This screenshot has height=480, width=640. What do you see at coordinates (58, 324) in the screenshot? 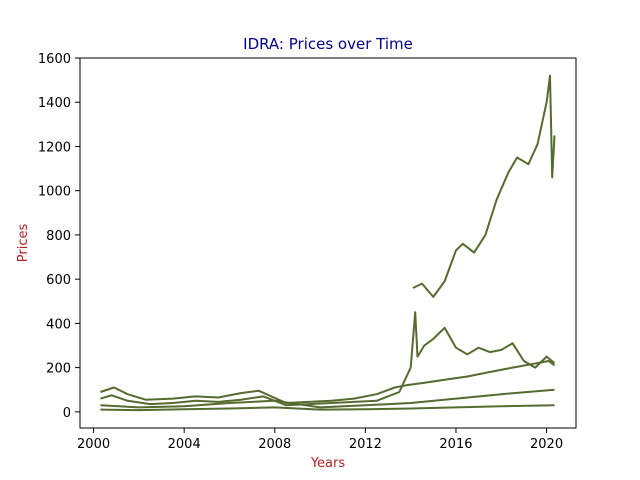
I see `y-tick-label: 400` at bounding box center [58, 324].